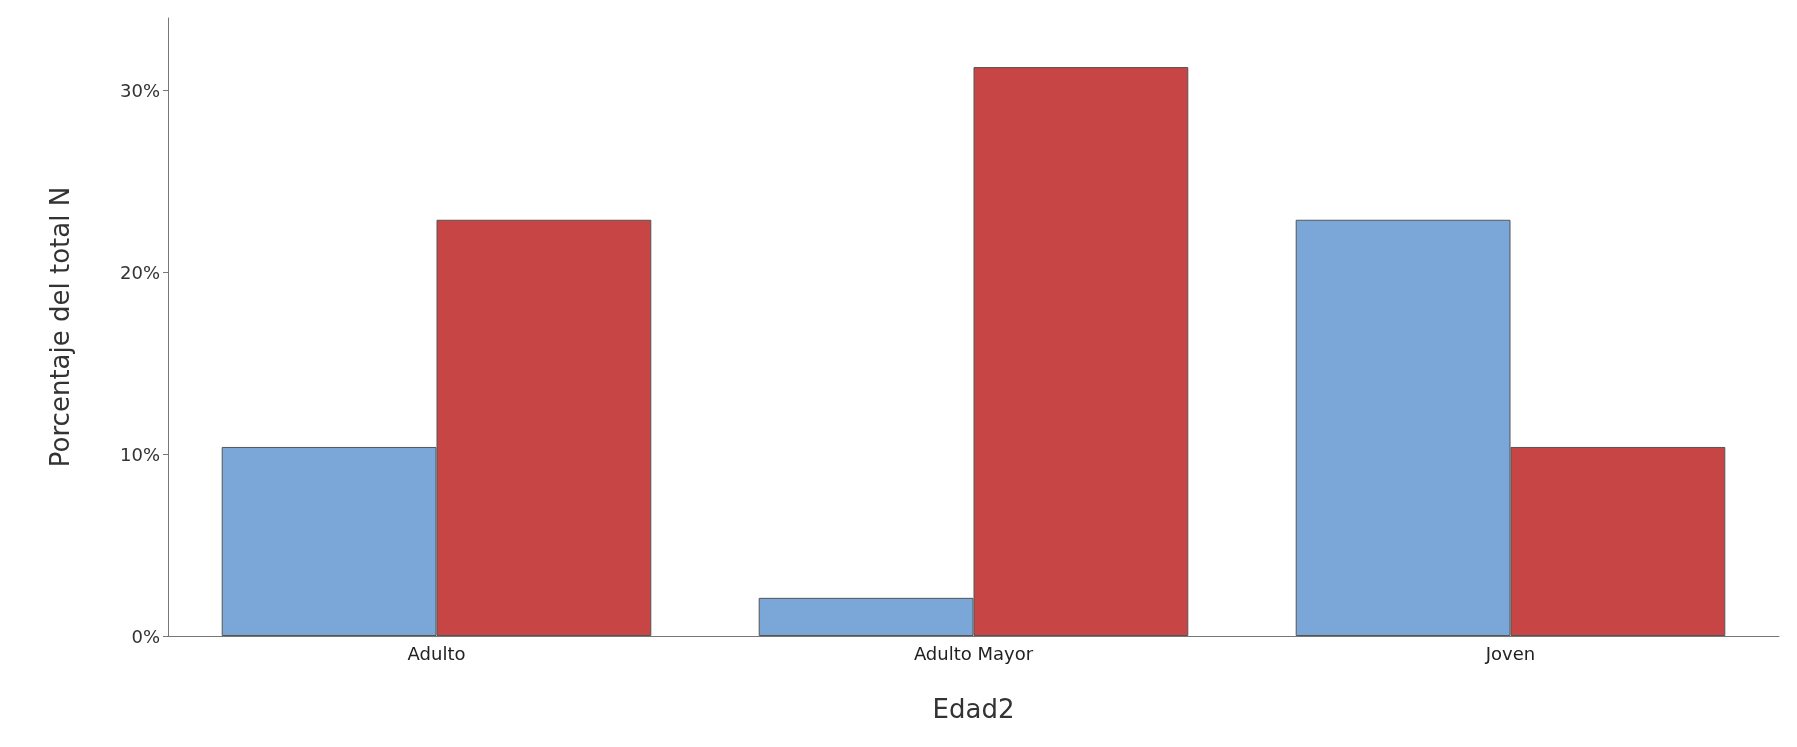 The image size is (1797, 747). Describe the element at coordinates (436, 653) in the screenshot. I see `x-tick-label: Adulto` at that location.